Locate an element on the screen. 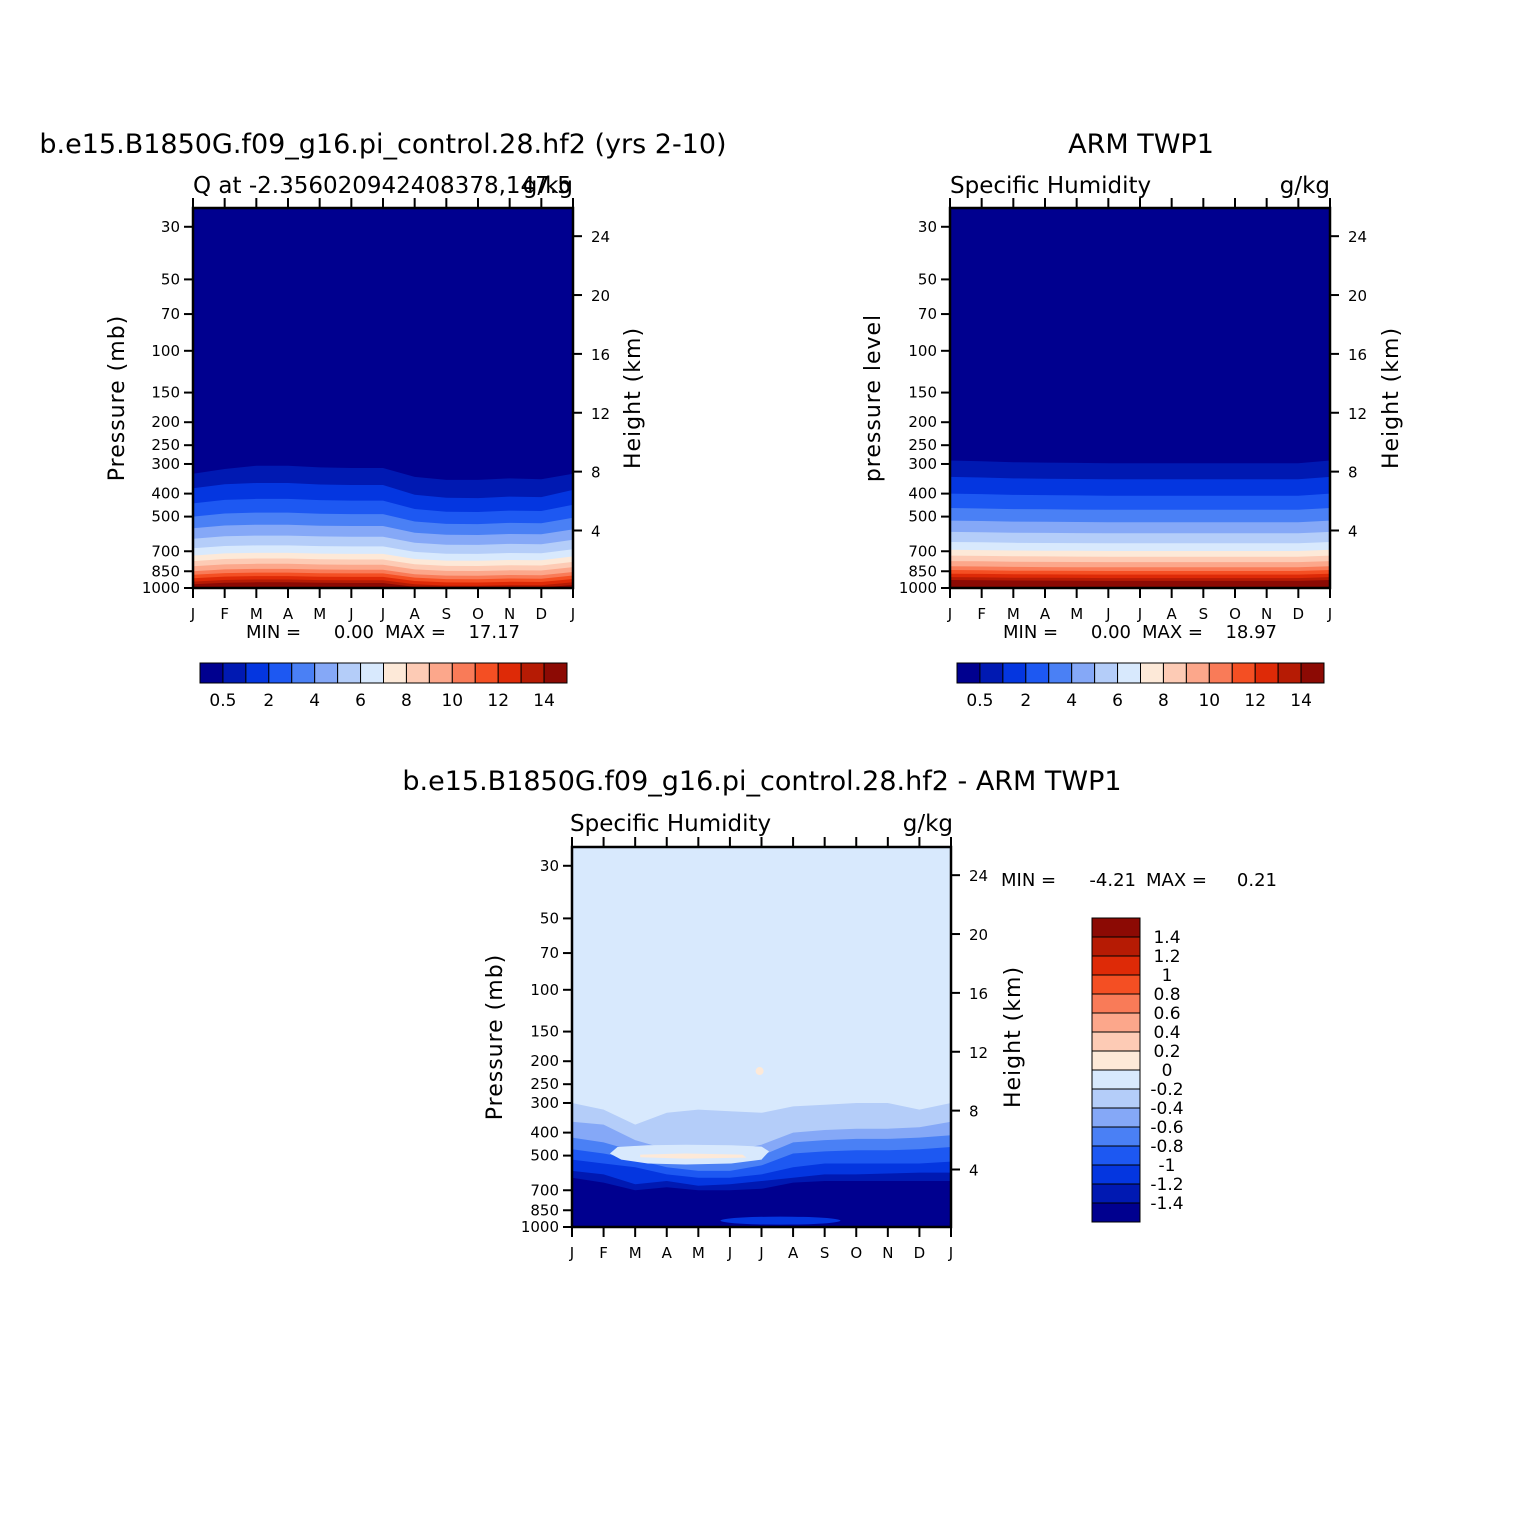 The height and width of the screenshot is (1529, 1524). panel-diff-max-label: MAX = is located at coordinates (1176, 880).